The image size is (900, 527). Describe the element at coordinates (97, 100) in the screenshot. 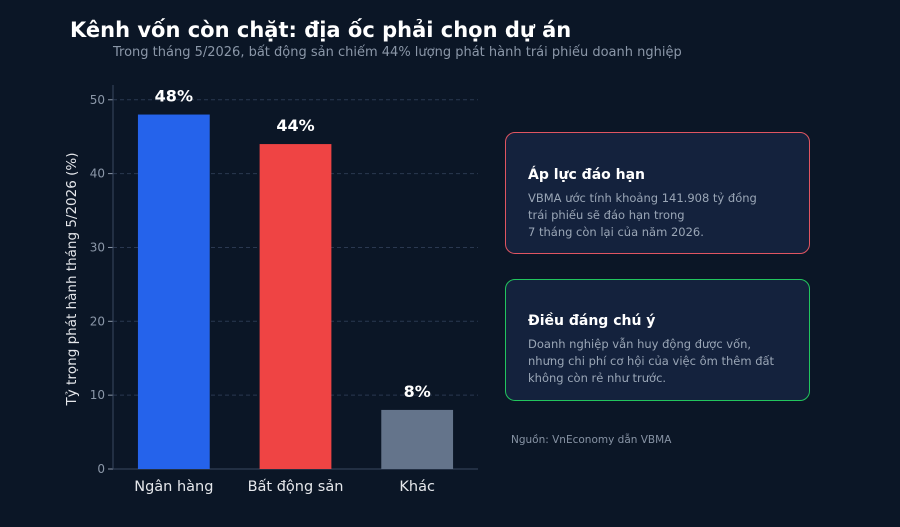

I see `y-tick-label: 50` at that location.